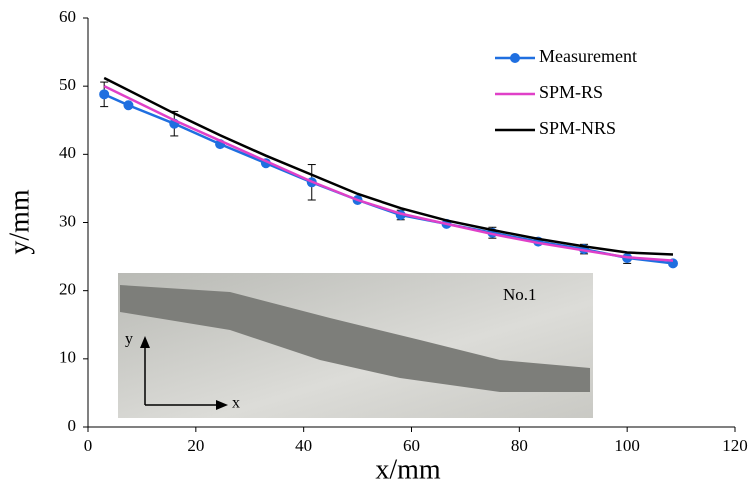 Image resolution: width=750 pixels, height=492 pixels. What do you see at coordinates (67, 16) in the screenshot?
I see `y-tick-label: 60` at bounding box center [67, 16].